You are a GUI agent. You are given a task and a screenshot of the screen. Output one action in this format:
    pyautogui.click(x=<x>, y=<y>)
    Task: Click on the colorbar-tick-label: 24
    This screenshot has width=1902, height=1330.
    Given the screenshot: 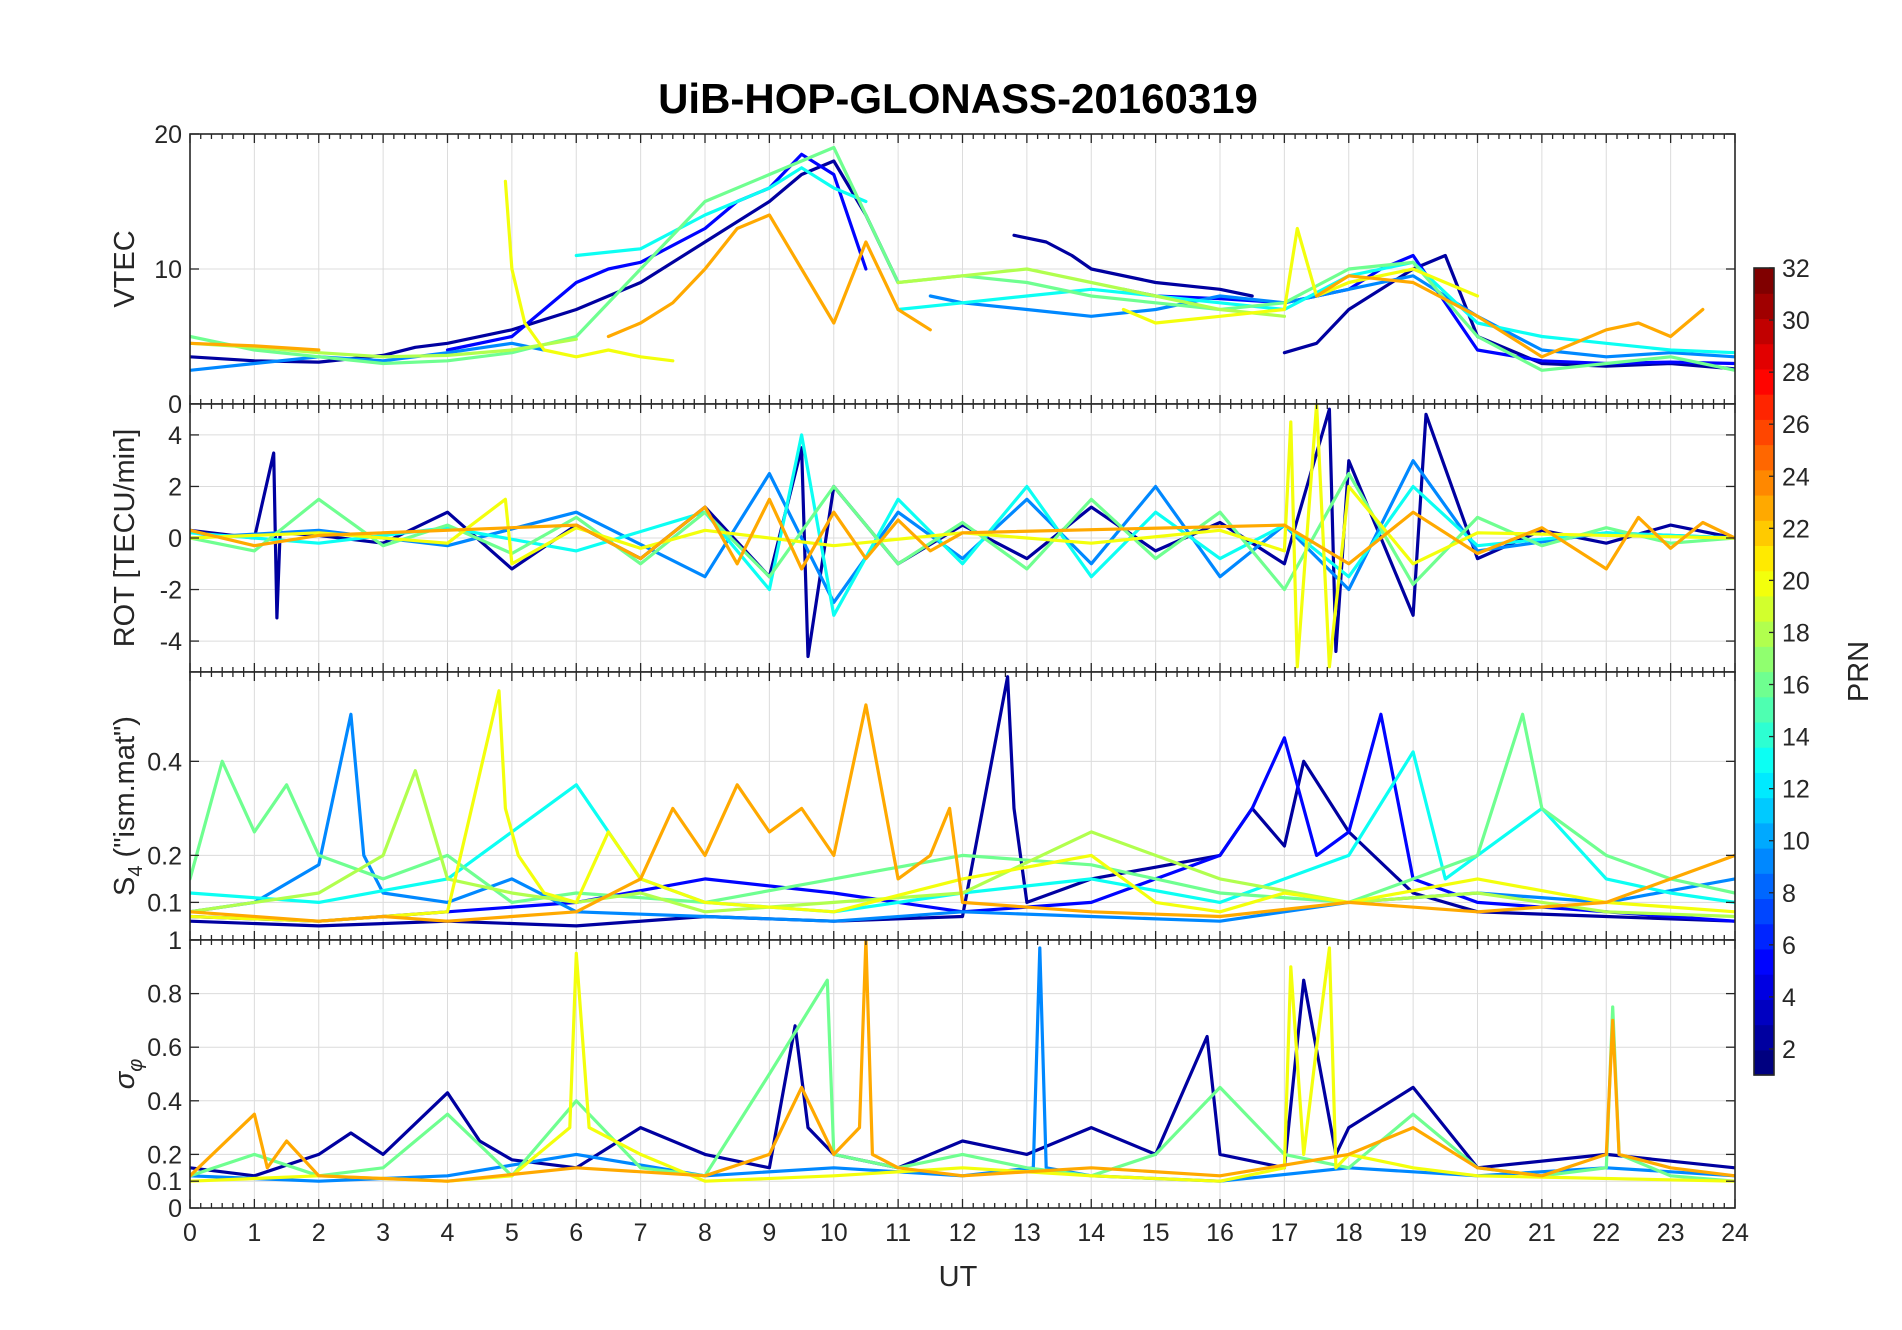 What is the action you would take?
    pyautogui.click(x=1796, y=477)
    